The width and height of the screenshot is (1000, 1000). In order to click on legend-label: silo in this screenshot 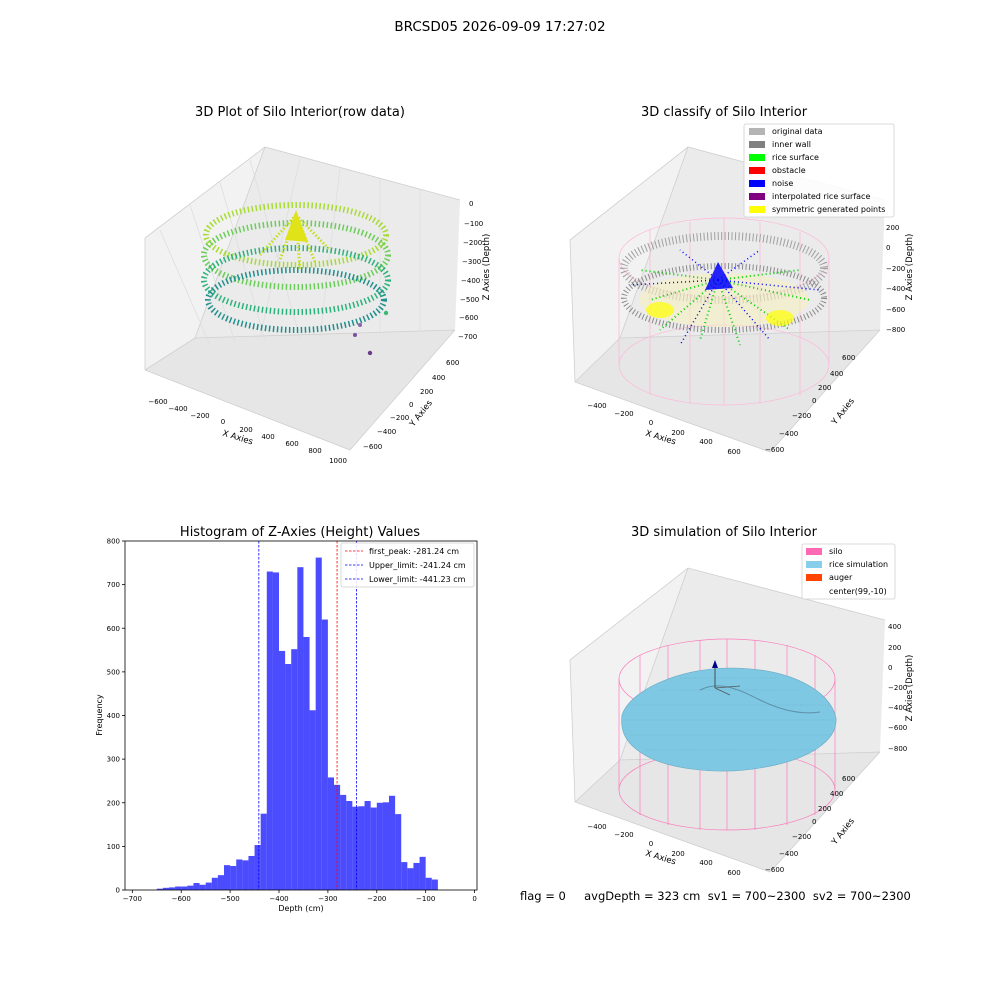, I will do `click(836, 551)`.